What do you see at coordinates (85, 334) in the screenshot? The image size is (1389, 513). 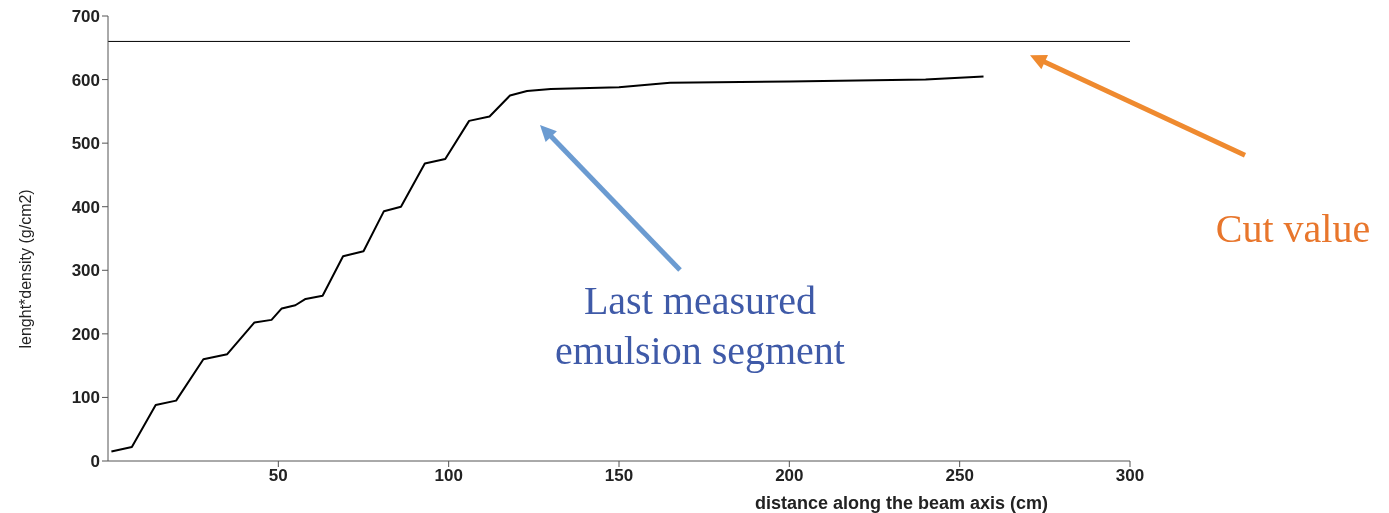 I see `y-tick-label: 200` at bounding box center [85, 334].